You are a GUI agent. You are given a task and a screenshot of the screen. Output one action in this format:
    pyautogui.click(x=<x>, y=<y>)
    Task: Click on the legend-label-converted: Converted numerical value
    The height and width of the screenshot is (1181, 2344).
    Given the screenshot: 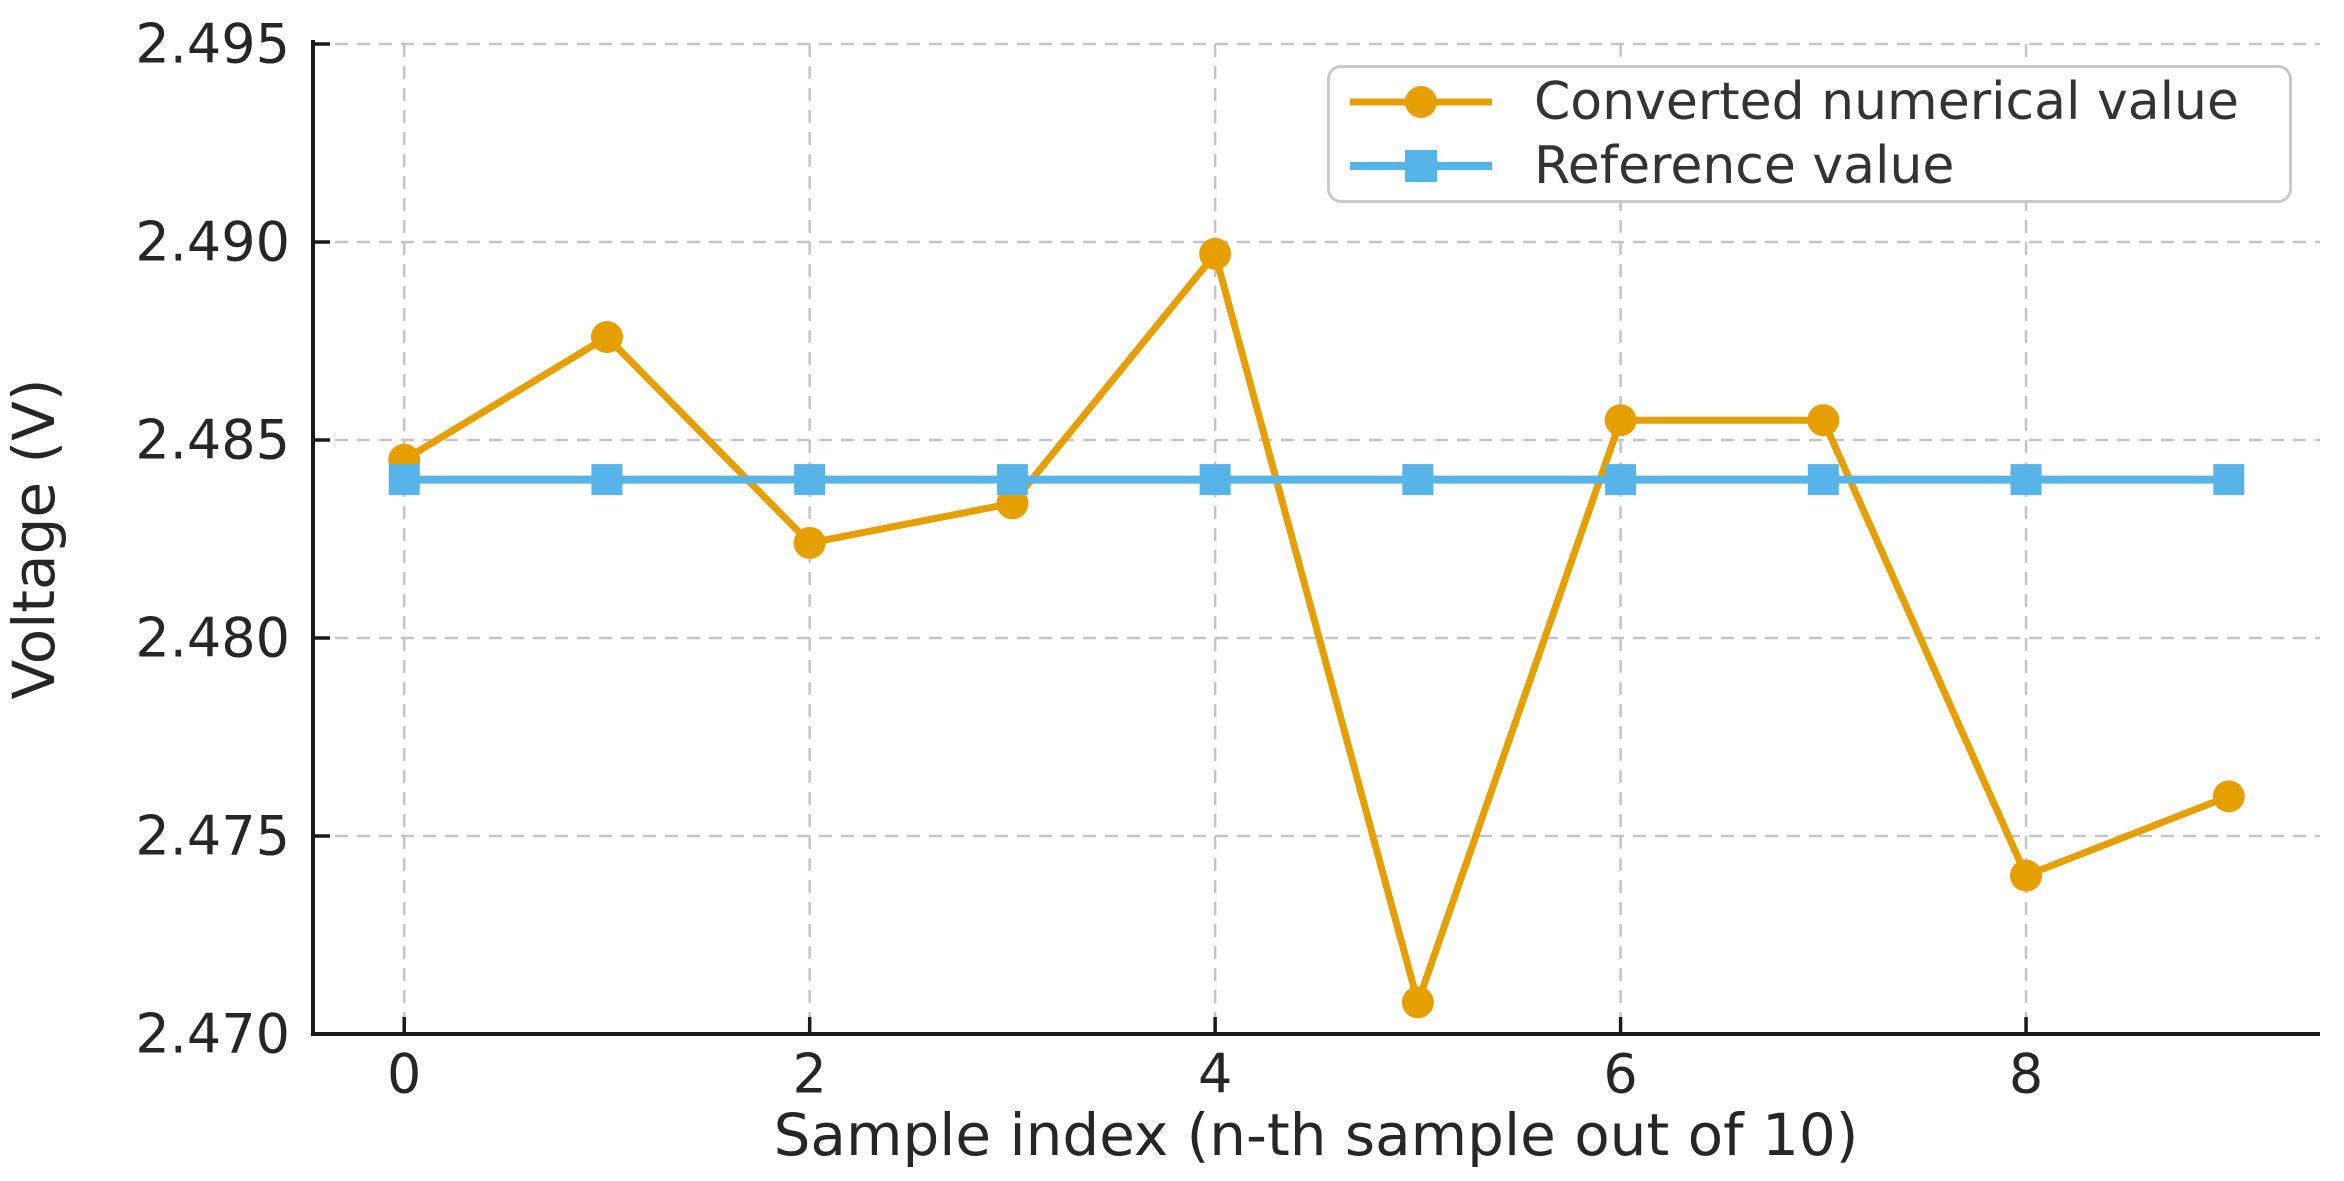 What is the action you would take?
    pyautogui.click(x=1886, y=101)
    